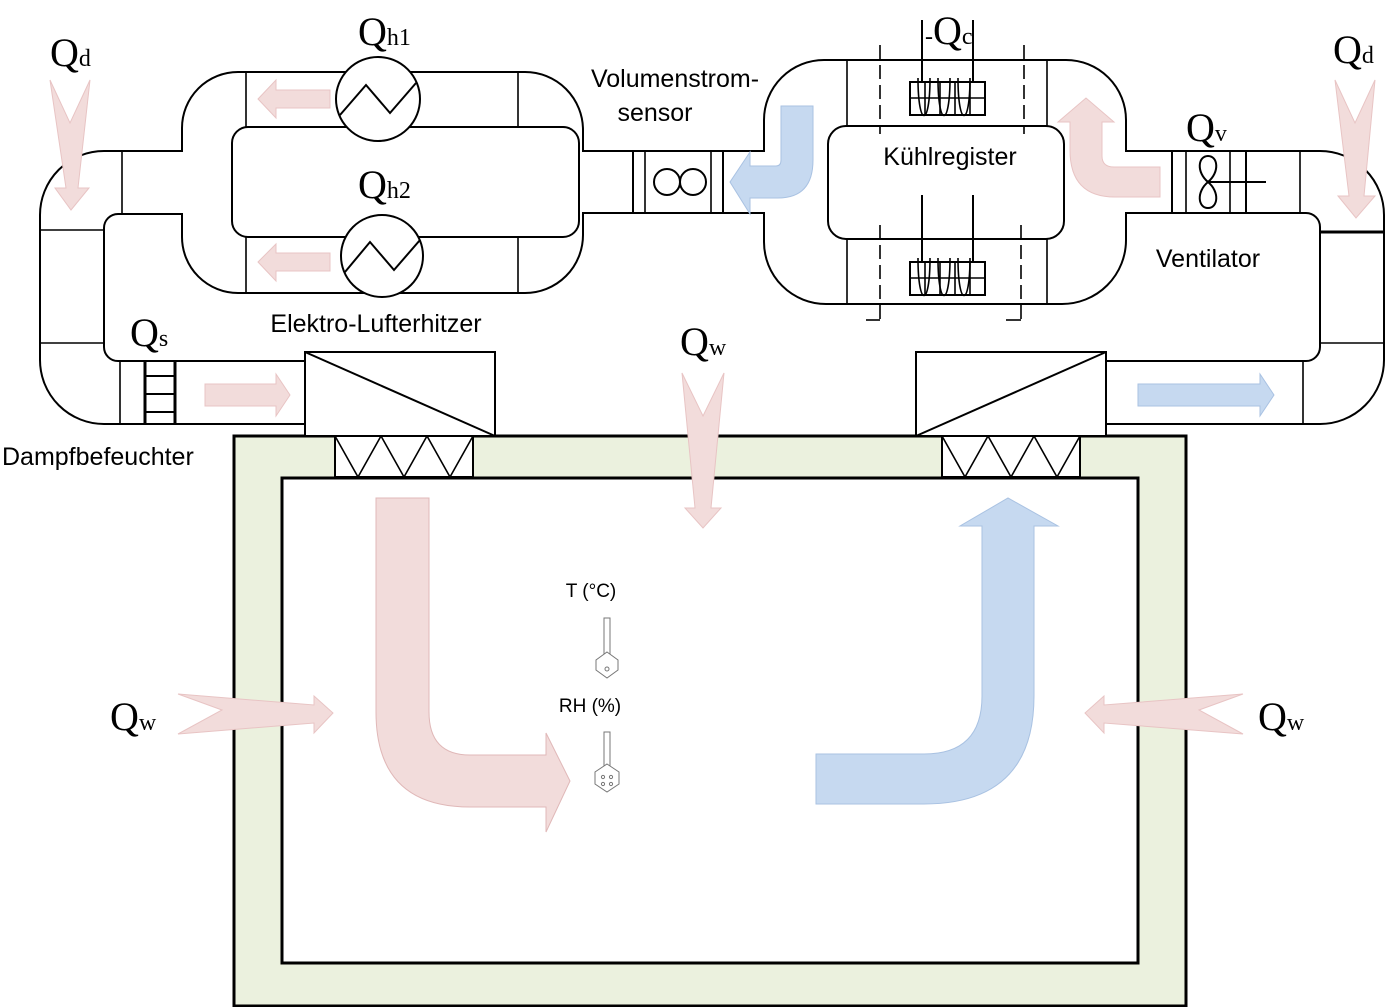 This screenshot has width=1385, height=1007. What do you see at coordinates (149, 332) in the screenshot?
I see `label-qs: Qs` at bounding box center [149, 332].